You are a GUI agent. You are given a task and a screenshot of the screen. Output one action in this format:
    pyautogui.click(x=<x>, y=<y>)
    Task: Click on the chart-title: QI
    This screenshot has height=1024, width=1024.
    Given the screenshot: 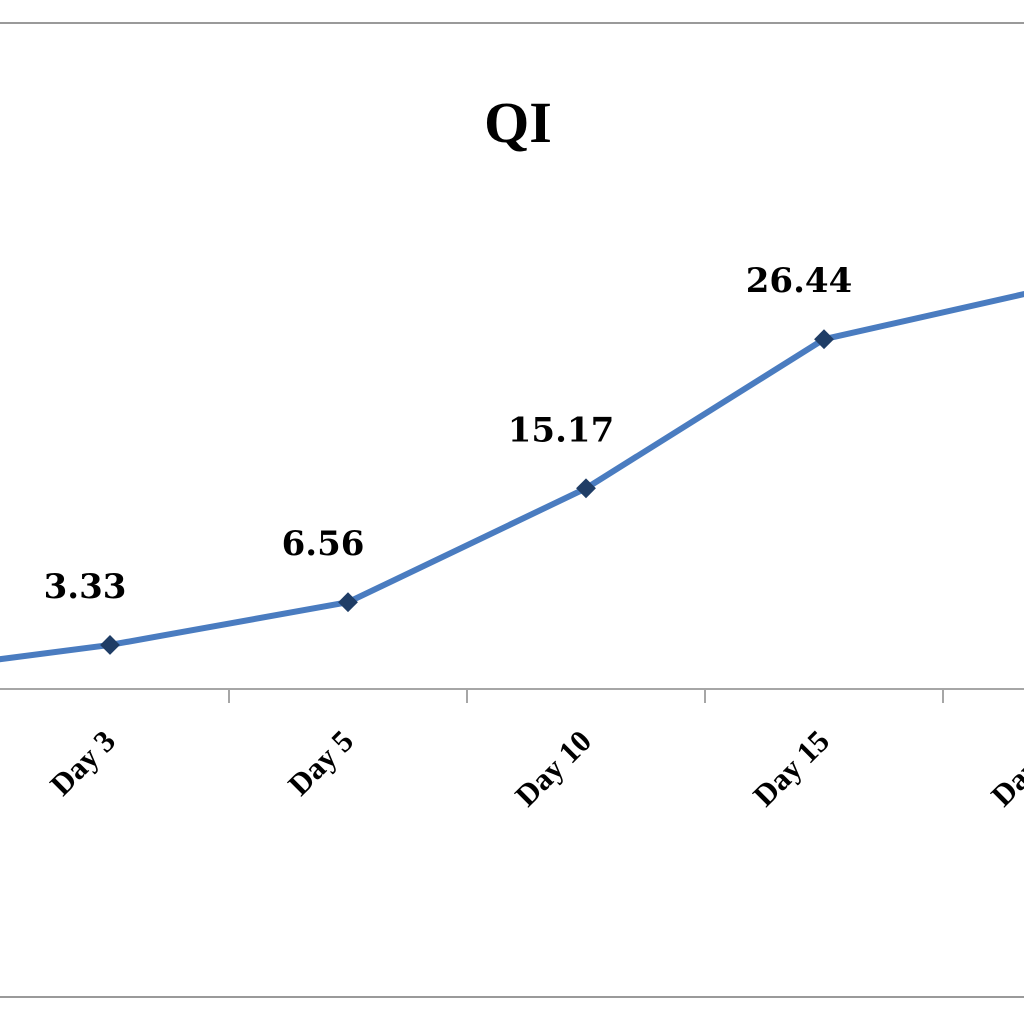 What is the action you would take?
    pyautogui.click(x=518, y=122)
    